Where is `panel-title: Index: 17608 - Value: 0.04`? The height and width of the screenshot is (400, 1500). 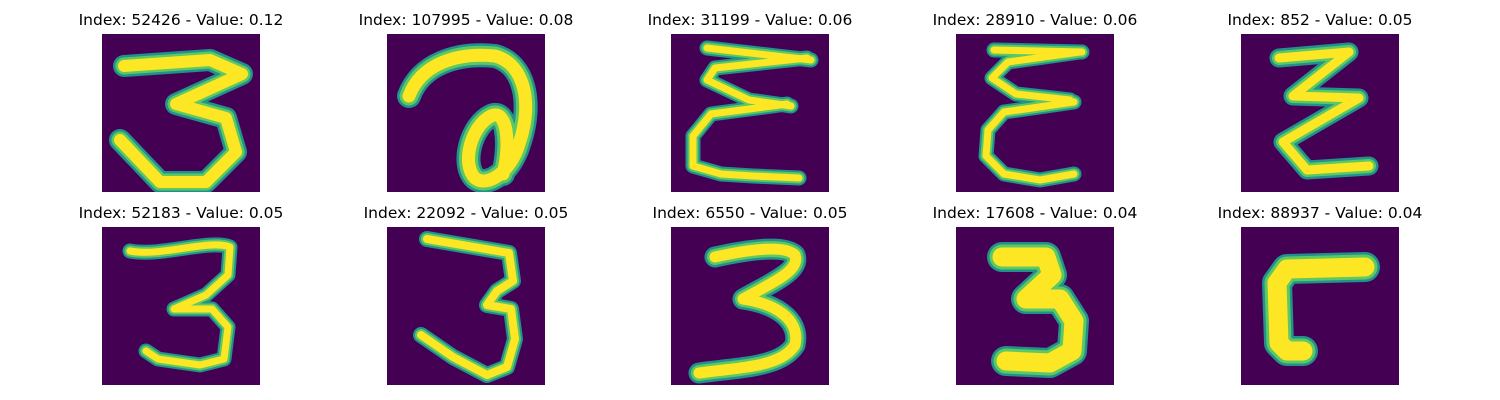 panel-title: Index: 17608 - Value: 0.04 is located at coordinates (1035, 213).